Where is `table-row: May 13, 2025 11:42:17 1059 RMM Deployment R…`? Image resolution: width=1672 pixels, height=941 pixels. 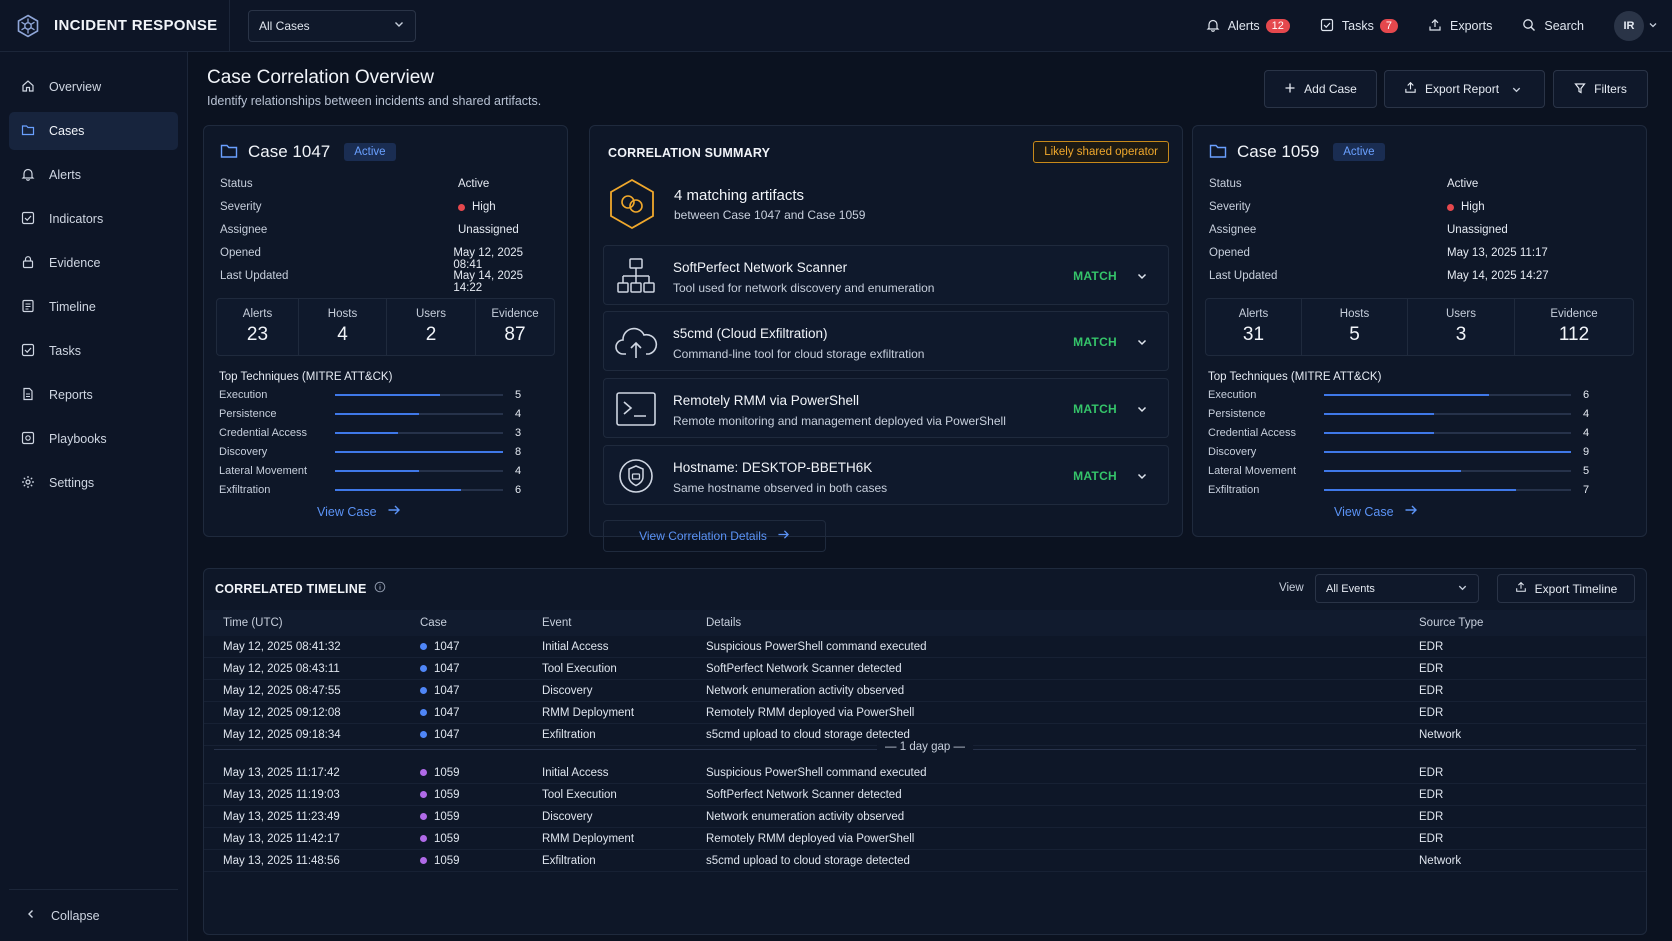 table-row: May 13, 2025 11:42:17 1059 RMM Deployment R… is located at coordinates (925, 839).